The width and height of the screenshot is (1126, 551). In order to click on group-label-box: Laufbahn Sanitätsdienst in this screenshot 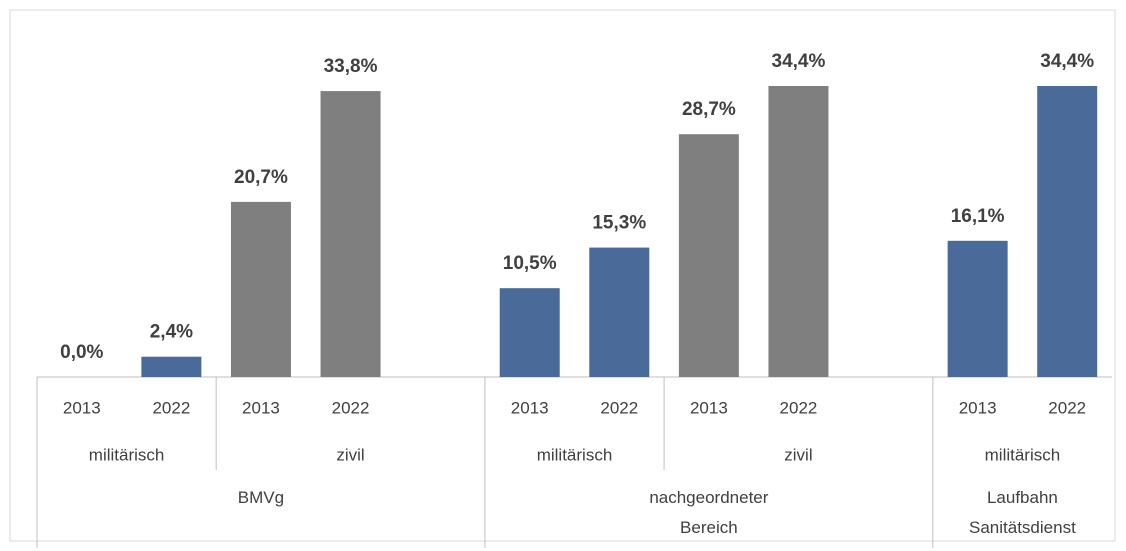, I will do `click(1022, 512)`.